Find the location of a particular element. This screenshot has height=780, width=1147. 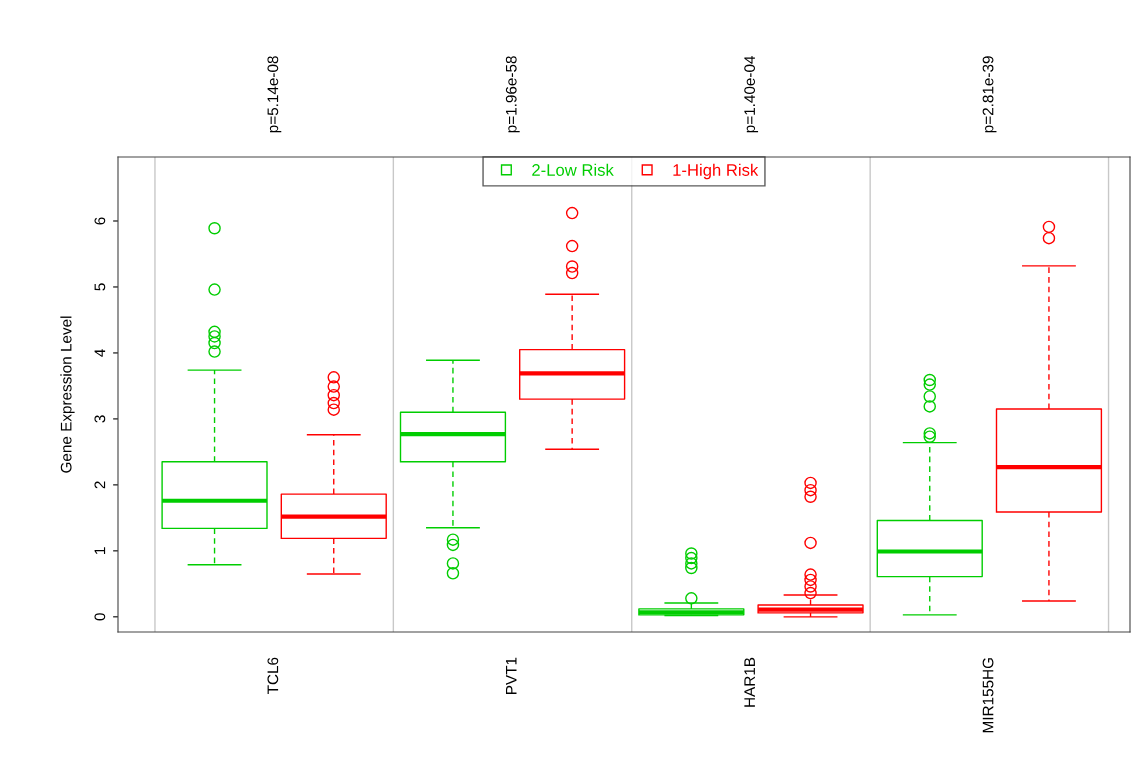

y-tick-label: 3 is located at coordinates (100, 419).